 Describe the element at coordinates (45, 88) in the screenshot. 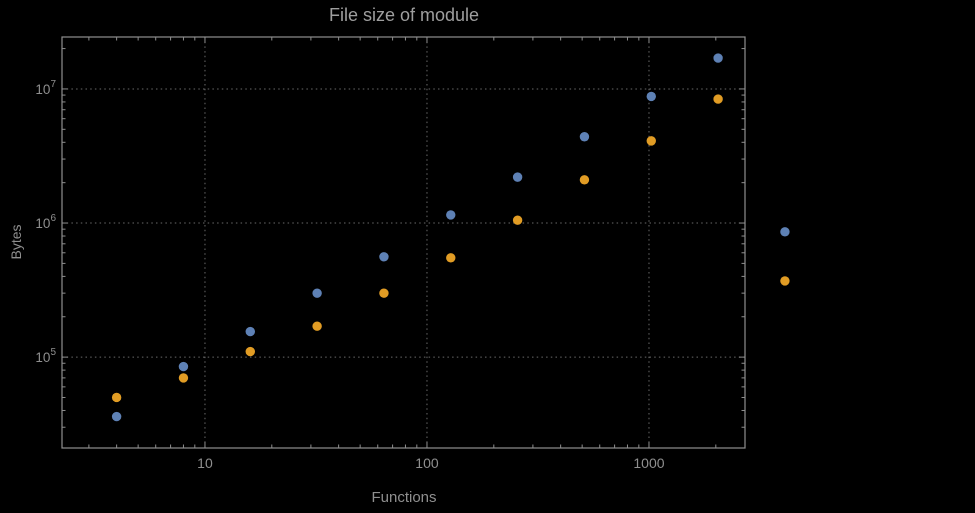

I see `y-tick-label: 10⁷` at that location.